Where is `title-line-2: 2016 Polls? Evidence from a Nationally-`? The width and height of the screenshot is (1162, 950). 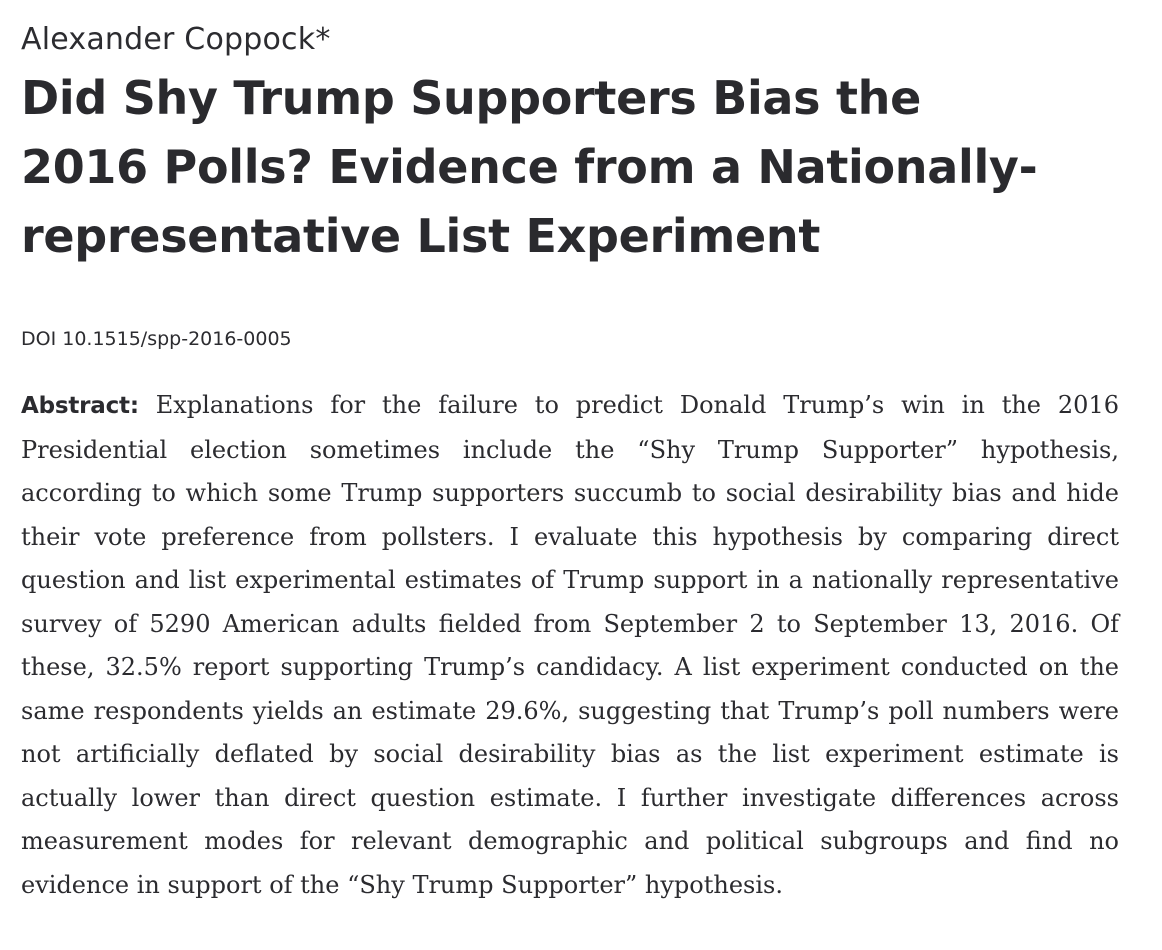 title-line-2: 2016 Polls? Evidence from a Nationally- is located at coordinates (529, 167).